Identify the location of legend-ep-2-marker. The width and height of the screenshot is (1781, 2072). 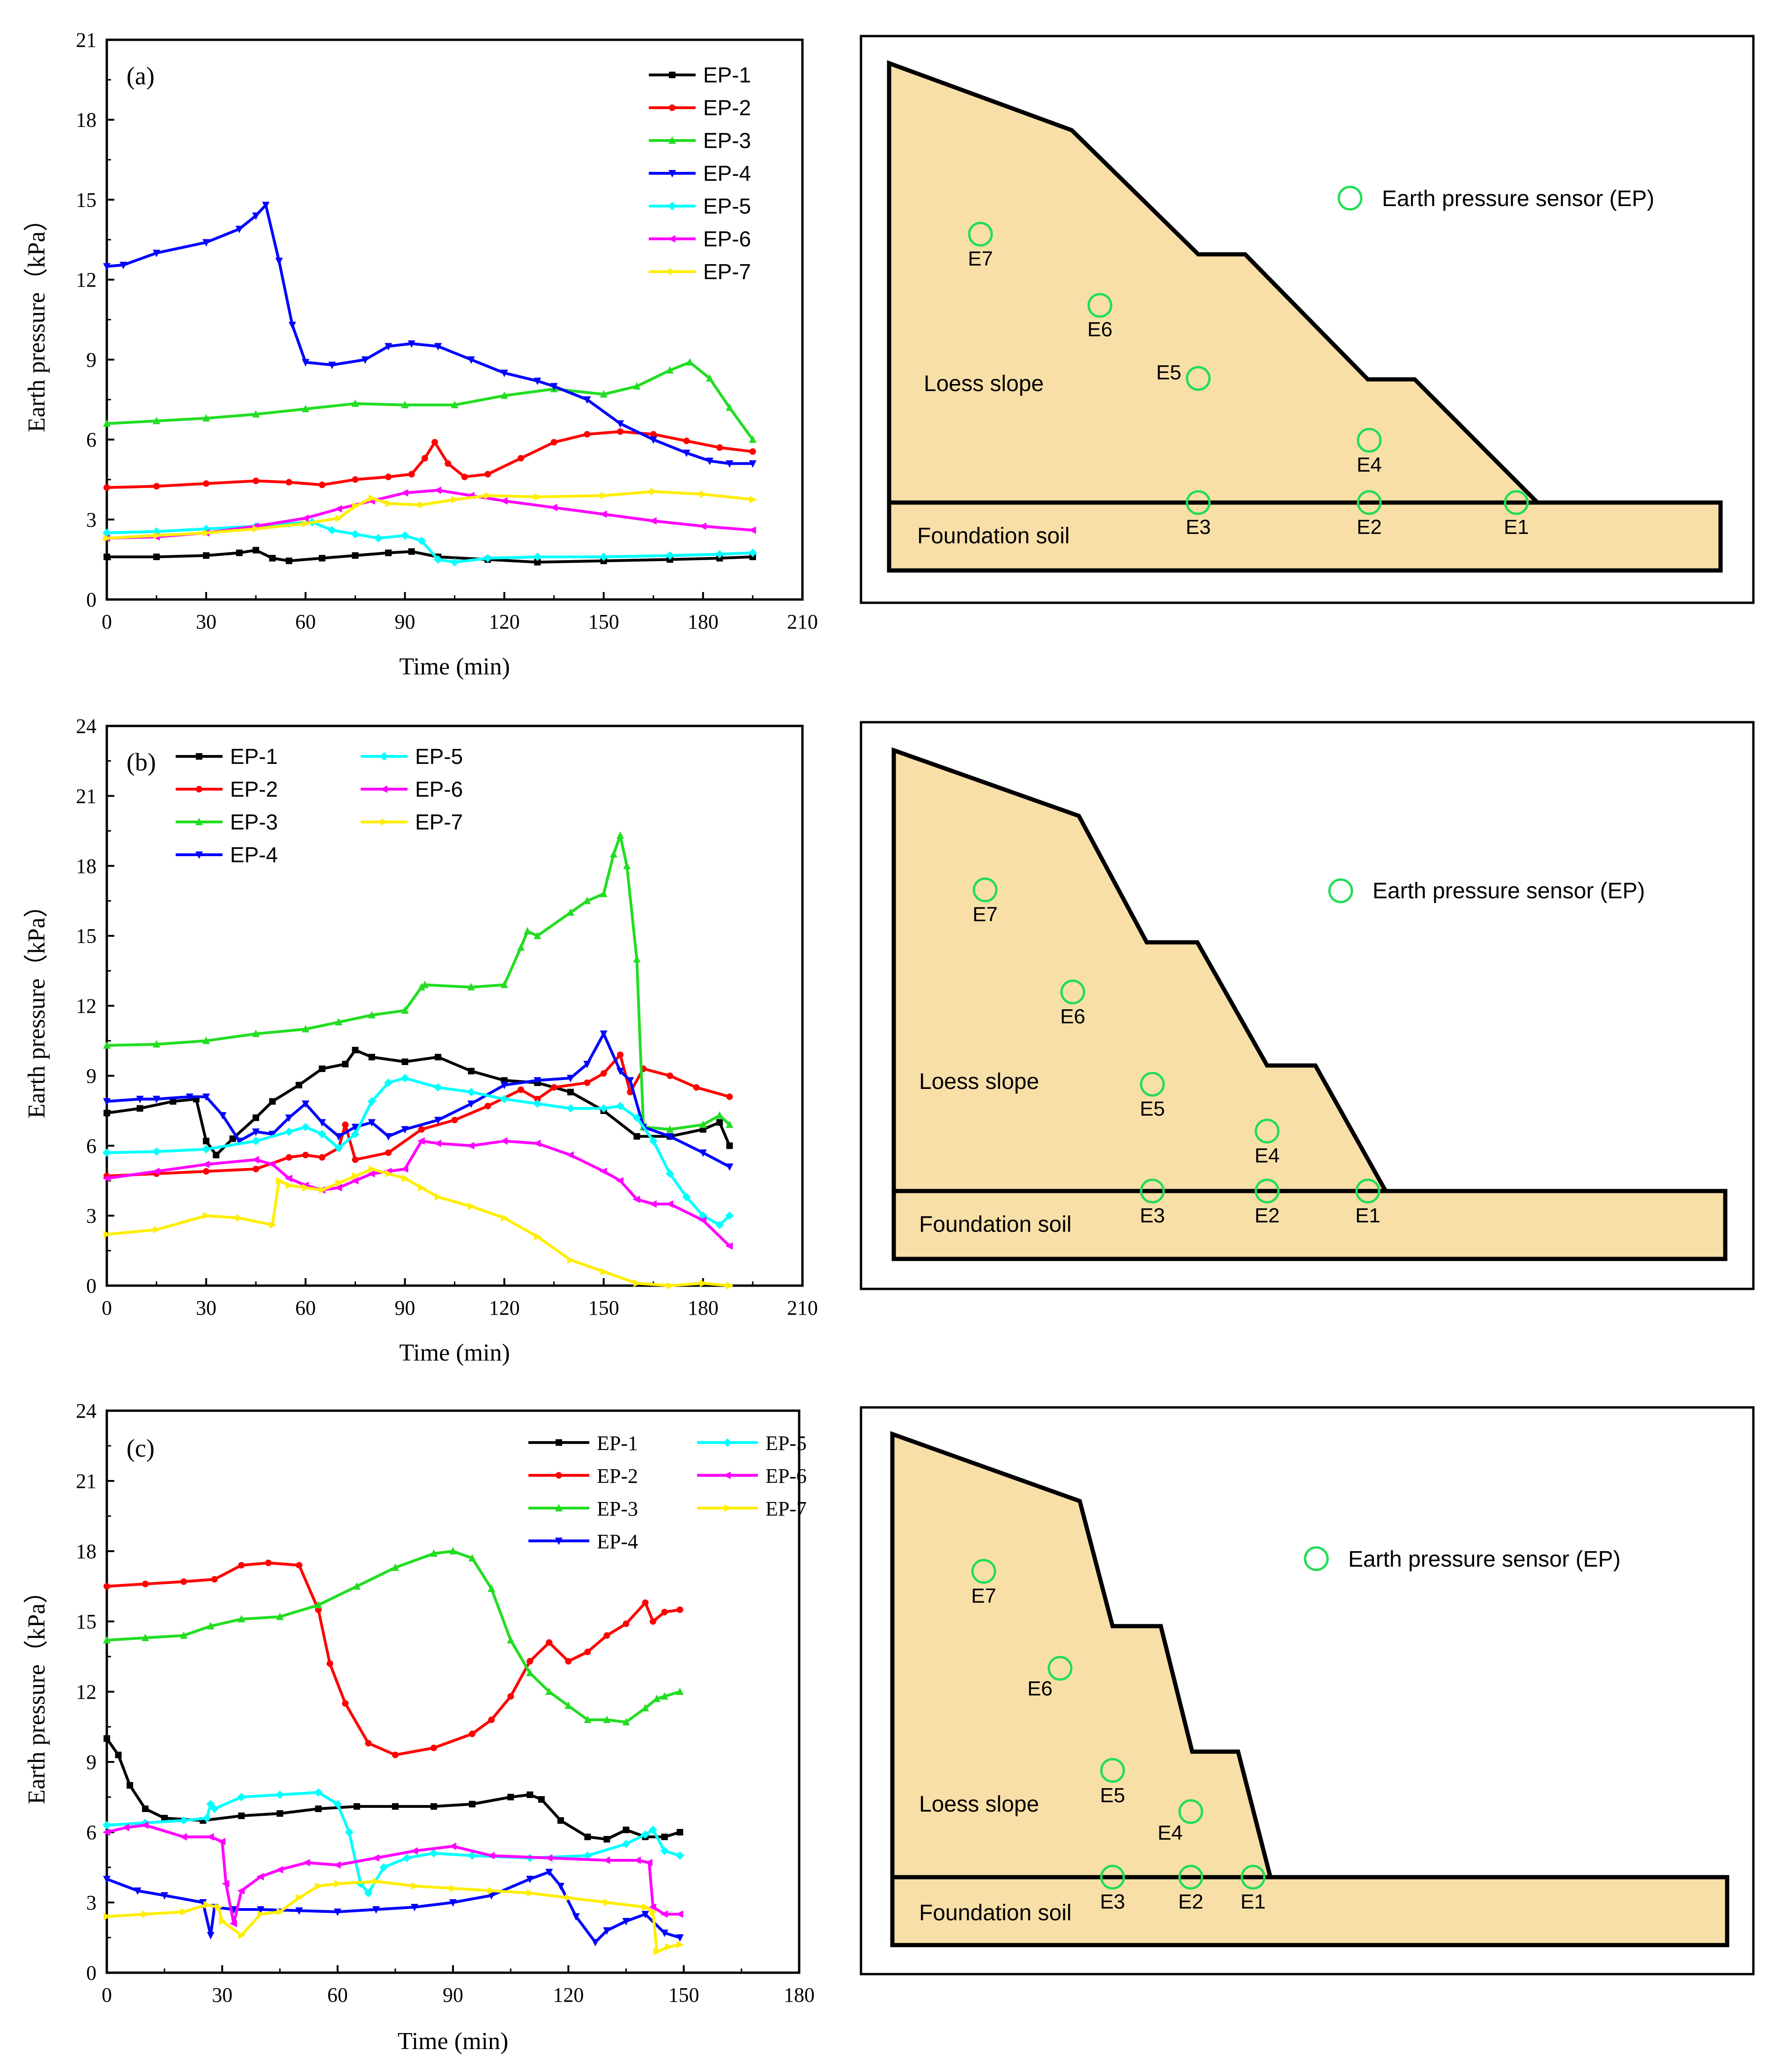
(199, 789).